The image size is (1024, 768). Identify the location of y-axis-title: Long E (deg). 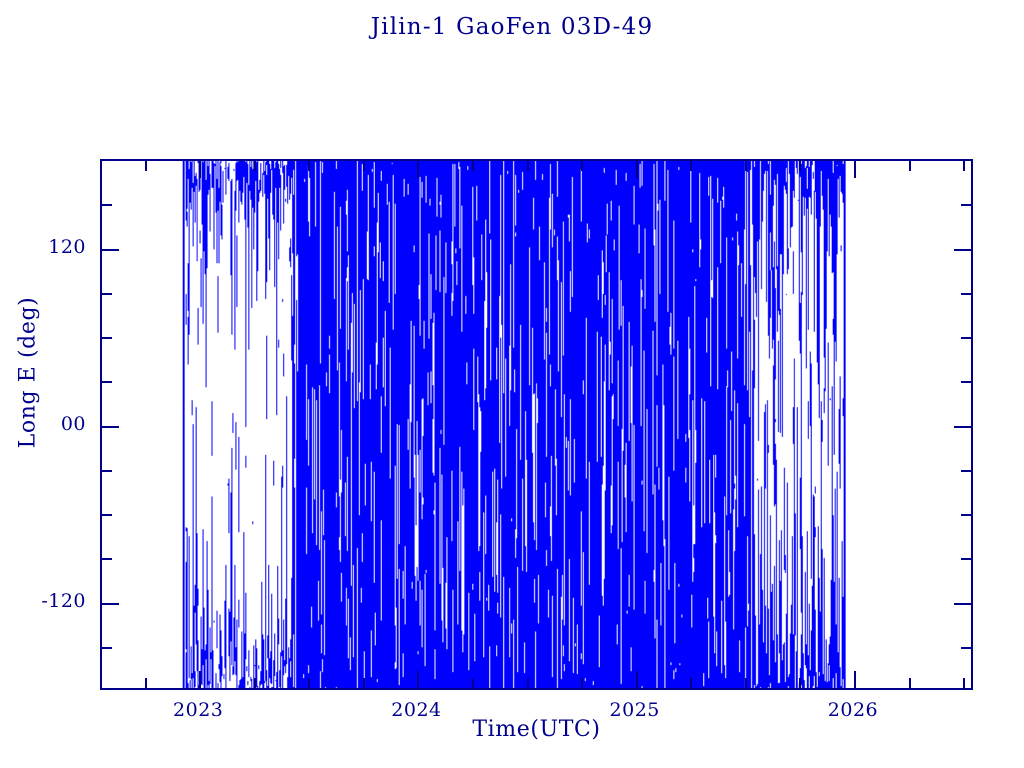
(28, 372).